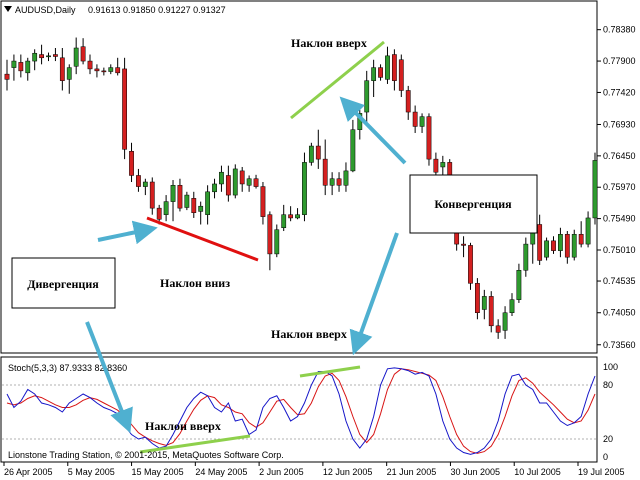  Describe the element at coordinates (8, 9) in the screenshot. I see `dropdown-triangle-icon` at that location.